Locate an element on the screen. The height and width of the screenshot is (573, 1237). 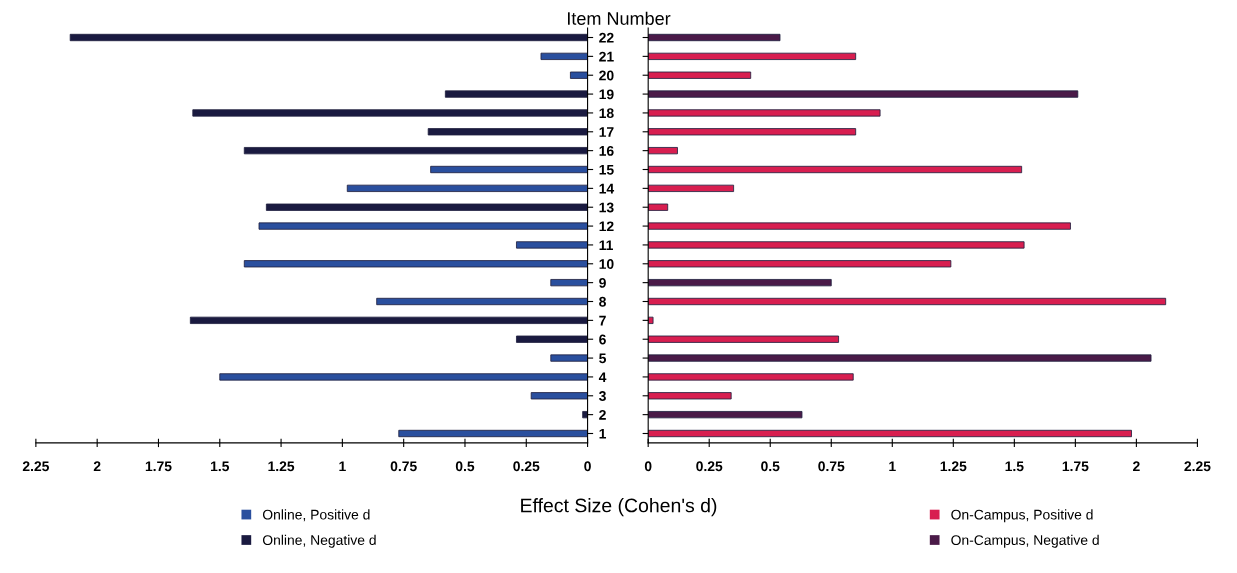
y-tick-label: 17 is located at coordinates (606, 132).